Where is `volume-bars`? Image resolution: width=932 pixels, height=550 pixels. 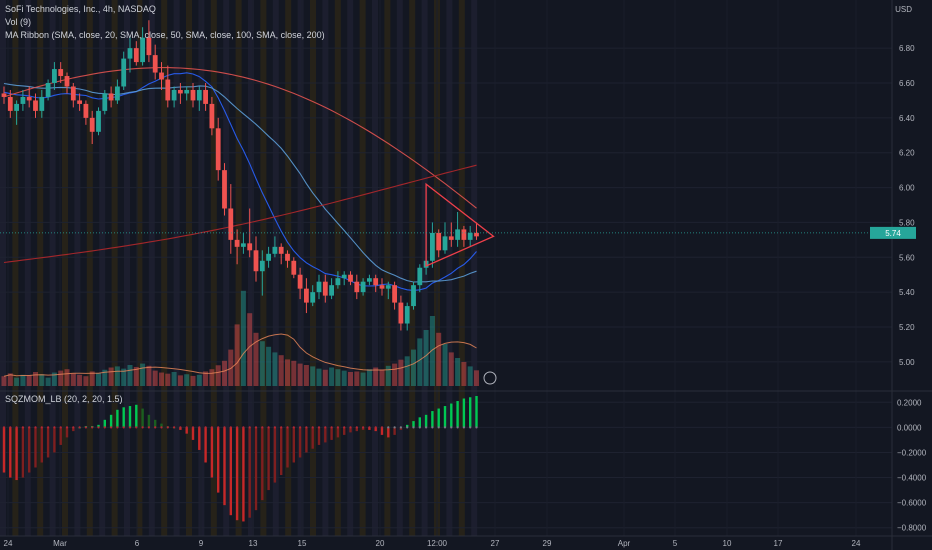
volume-bars is located at coordinates (240, 338).